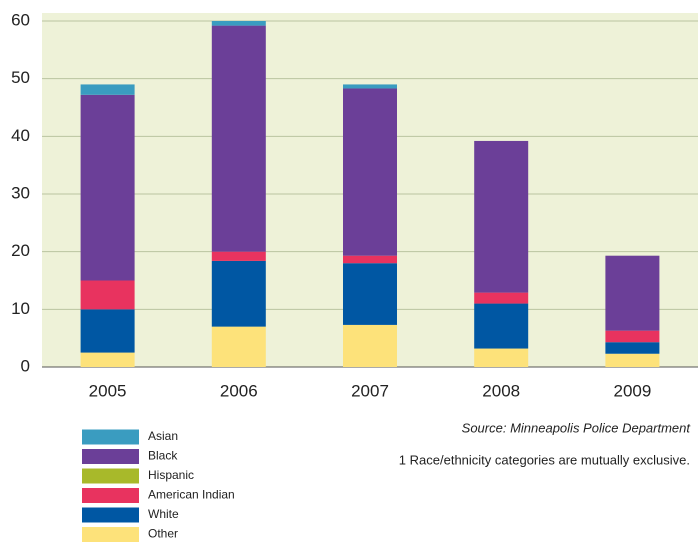  I want to click on x-tick-label: 2007, so click(370, 390).